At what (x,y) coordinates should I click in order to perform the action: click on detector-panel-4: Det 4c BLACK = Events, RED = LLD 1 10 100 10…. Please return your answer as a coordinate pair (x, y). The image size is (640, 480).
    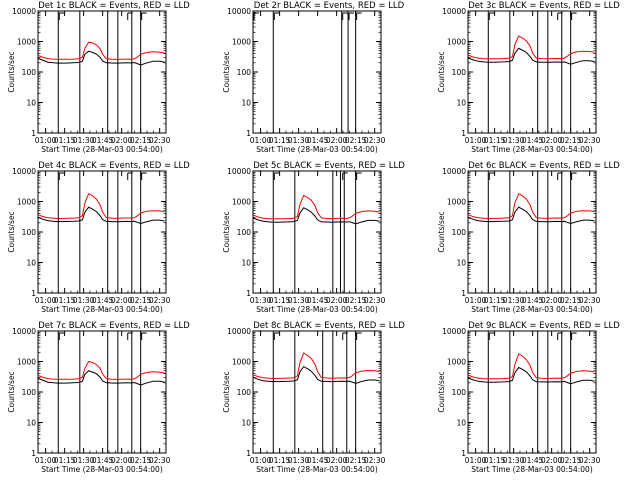
    Looking at the image, I should click on (98, 237).